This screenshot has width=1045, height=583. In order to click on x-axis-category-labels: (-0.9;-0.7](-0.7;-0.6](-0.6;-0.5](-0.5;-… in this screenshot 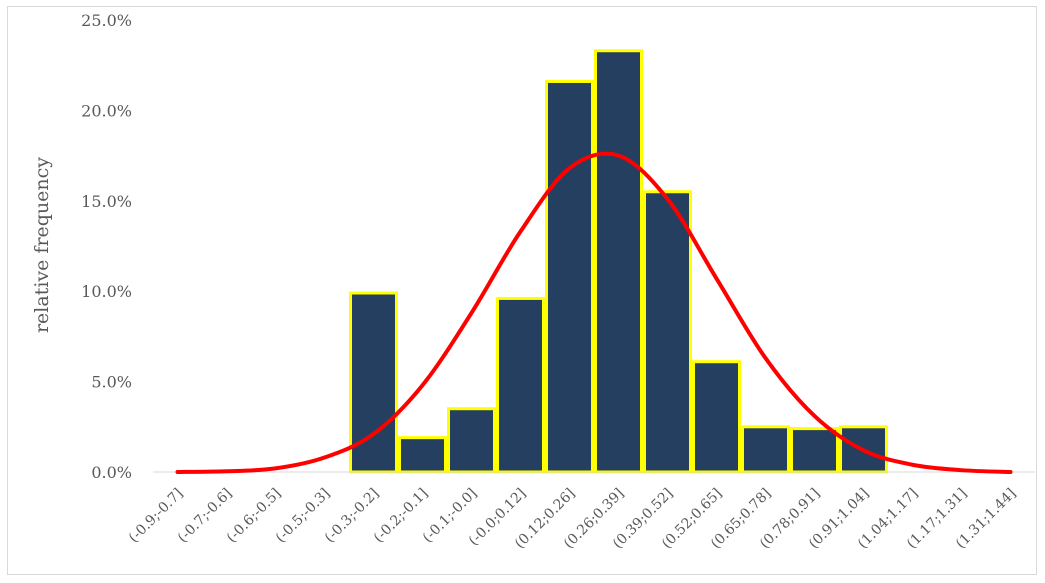, I will do `click(573, 519)`.